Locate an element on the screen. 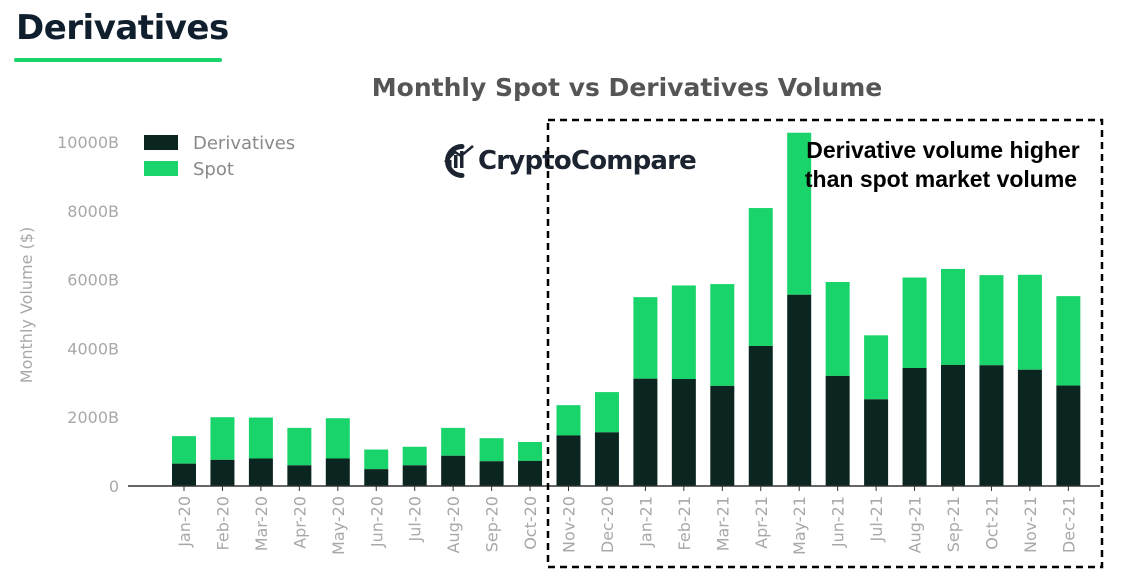 The height and width of the screenshot is (583, 1142). x-tick-label: Jan-20 is located at coordinates (184, 522).